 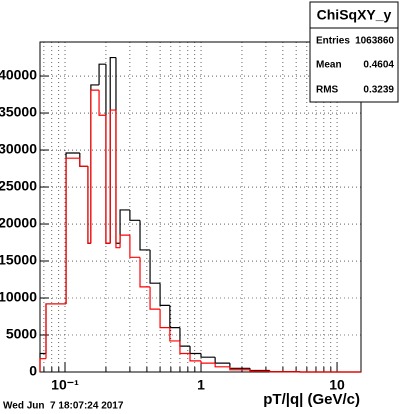 What do you see at coordinates (18, 260) in the screenshot?
I see `y-tick-label: 15000` at bounding box center [18, 260].